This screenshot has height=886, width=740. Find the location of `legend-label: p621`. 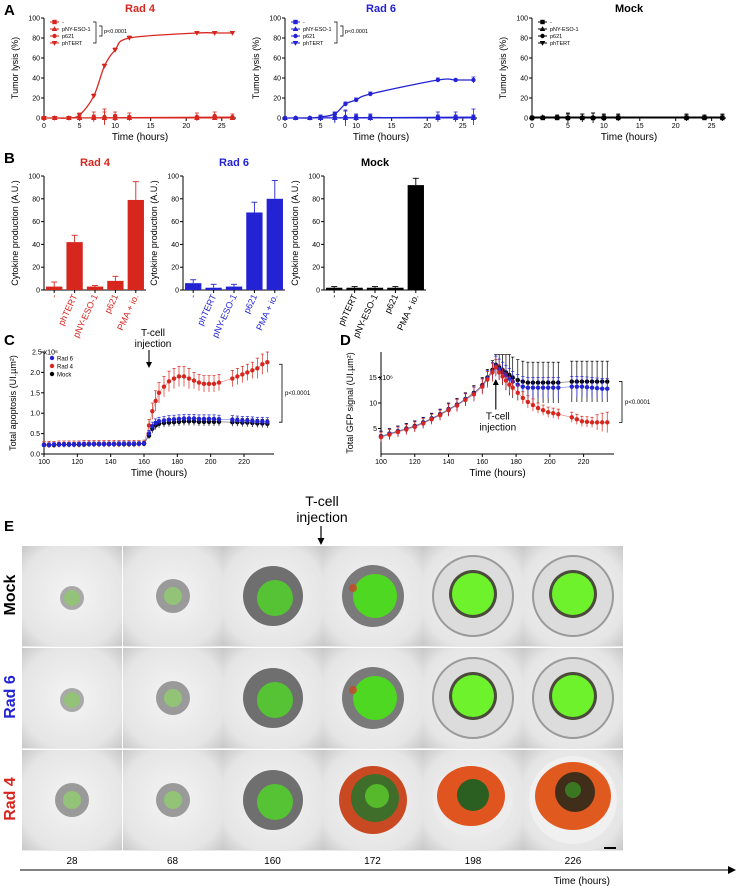

legend-label: p621 is located at coordinates (309, 37).